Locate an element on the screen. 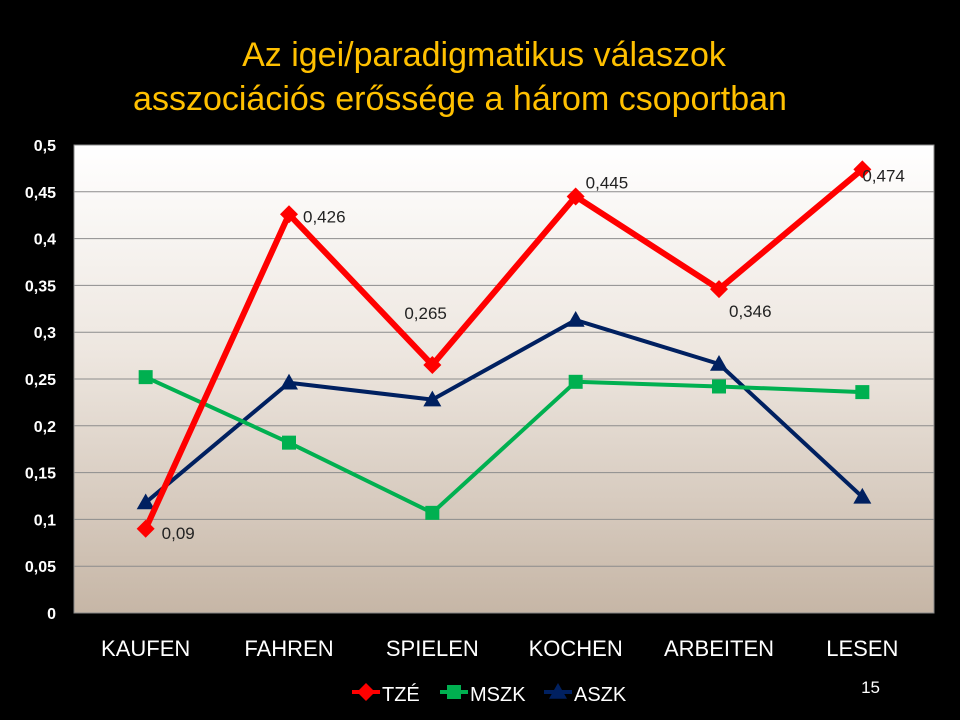 The image size is (960, 720). legend-item-aszk: ASZK is located at coordinates (585, 694).